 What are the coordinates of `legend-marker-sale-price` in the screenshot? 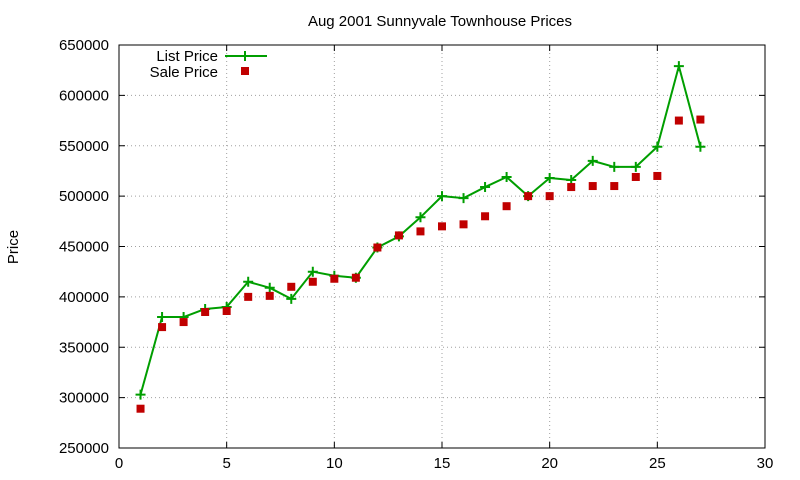 It's located at (245, 71).